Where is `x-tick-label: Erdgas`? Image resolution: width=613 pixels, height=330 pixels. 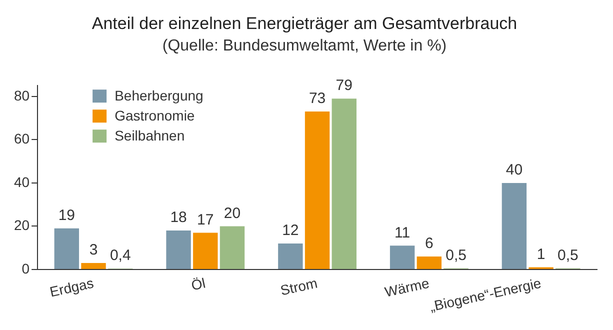
x-tick-label: Erdgas is located at coordinates (71, 287).